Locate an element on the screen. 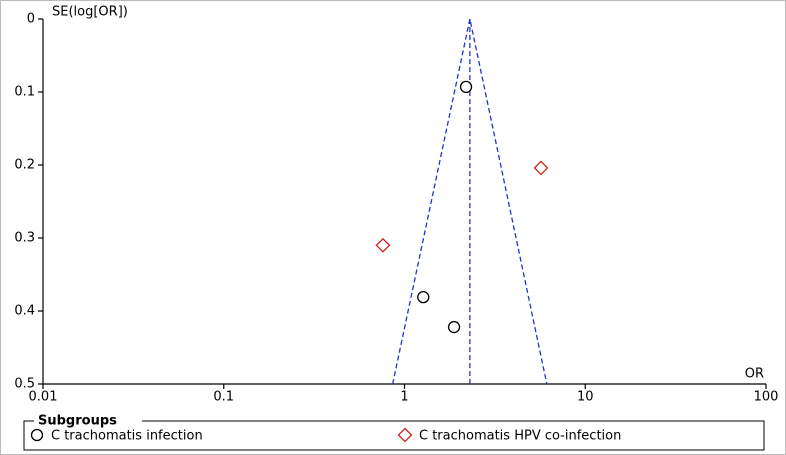  legend-box is located at coordinates (394, 435).